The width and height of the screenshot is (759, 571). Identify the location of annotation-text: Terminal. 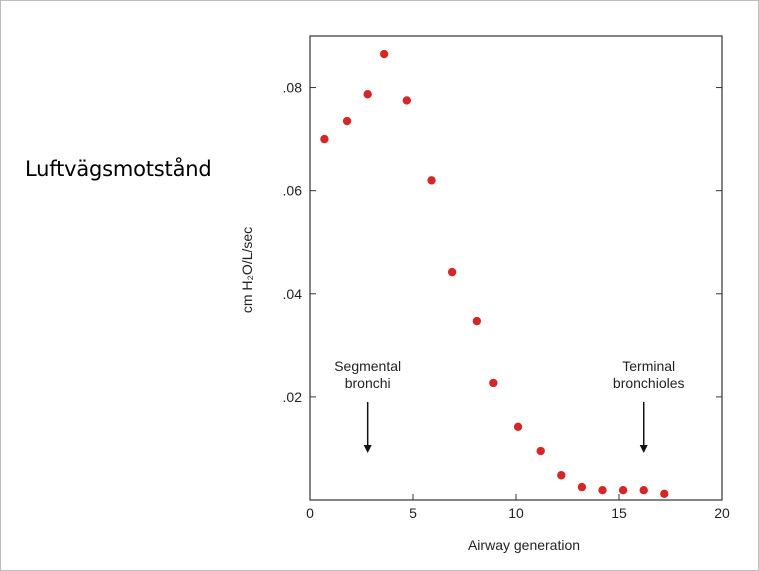
(648, 366).